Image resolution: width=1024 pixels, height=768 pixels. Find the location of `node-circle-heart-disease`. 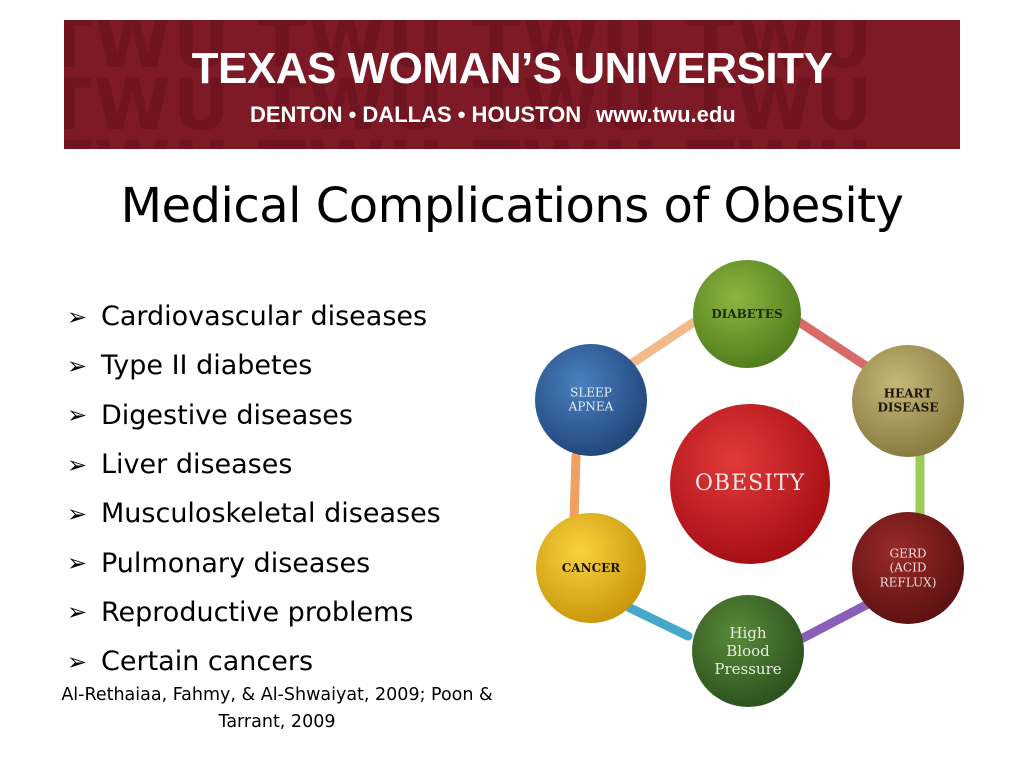

node-circle-heart-disease is located at coordinates (908, 401).